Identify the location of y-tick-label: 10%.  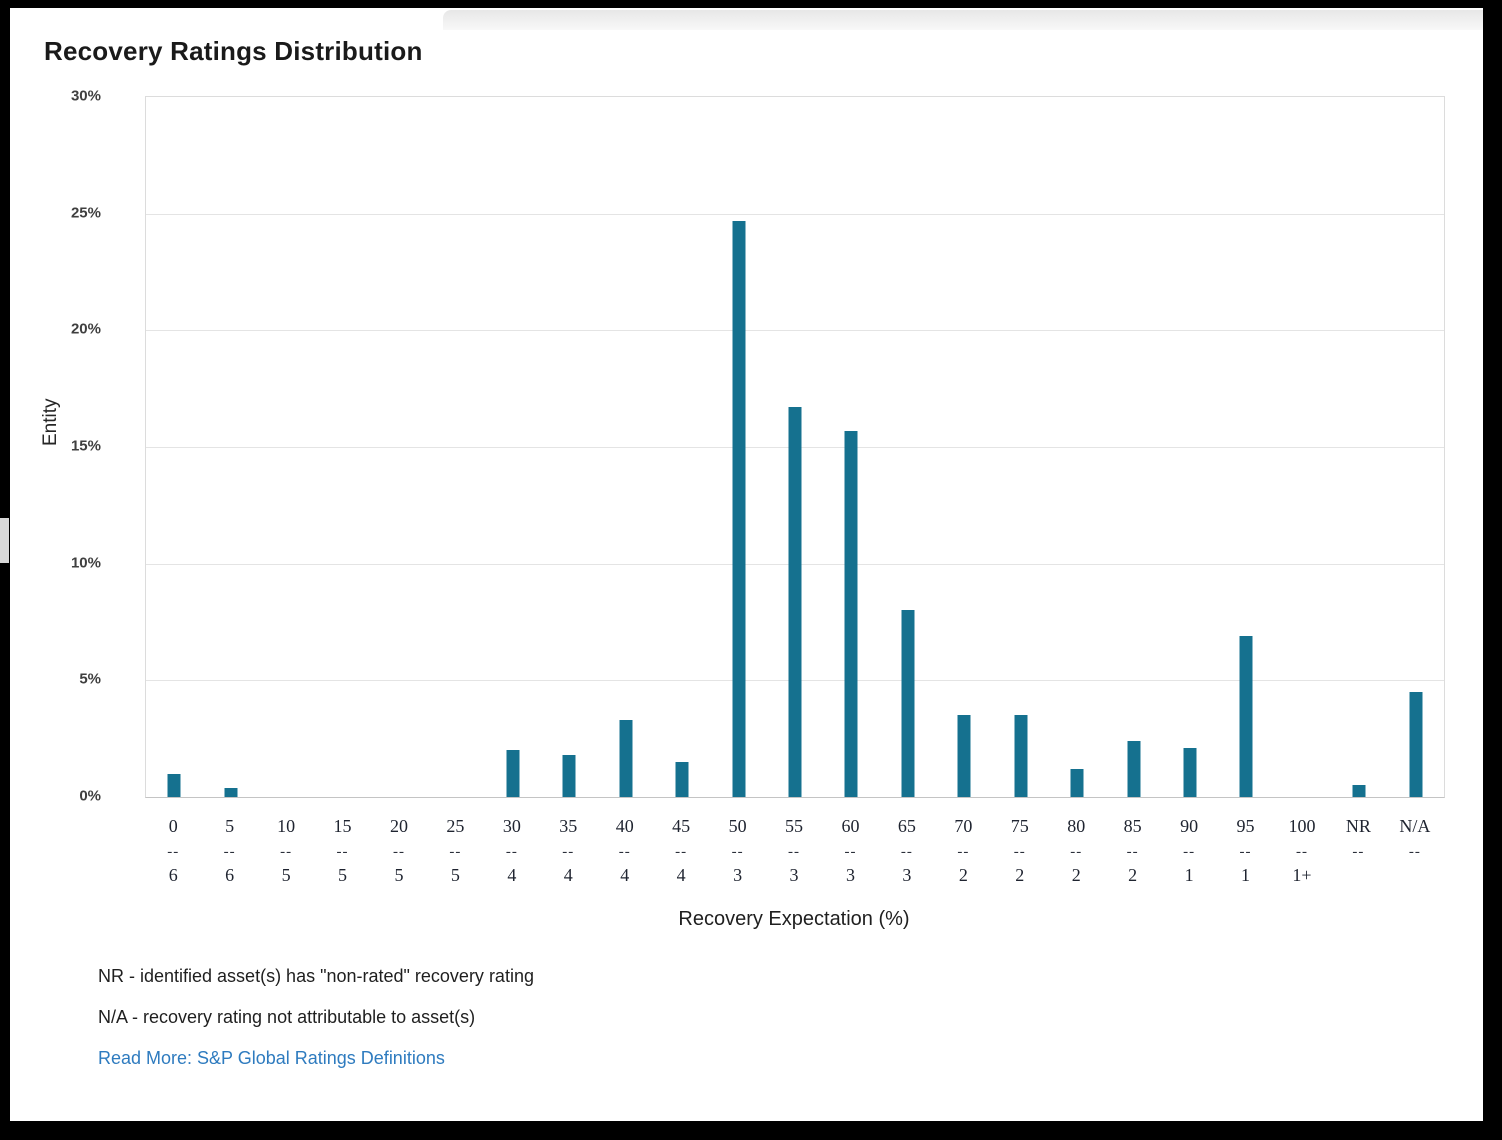
(85, 563).